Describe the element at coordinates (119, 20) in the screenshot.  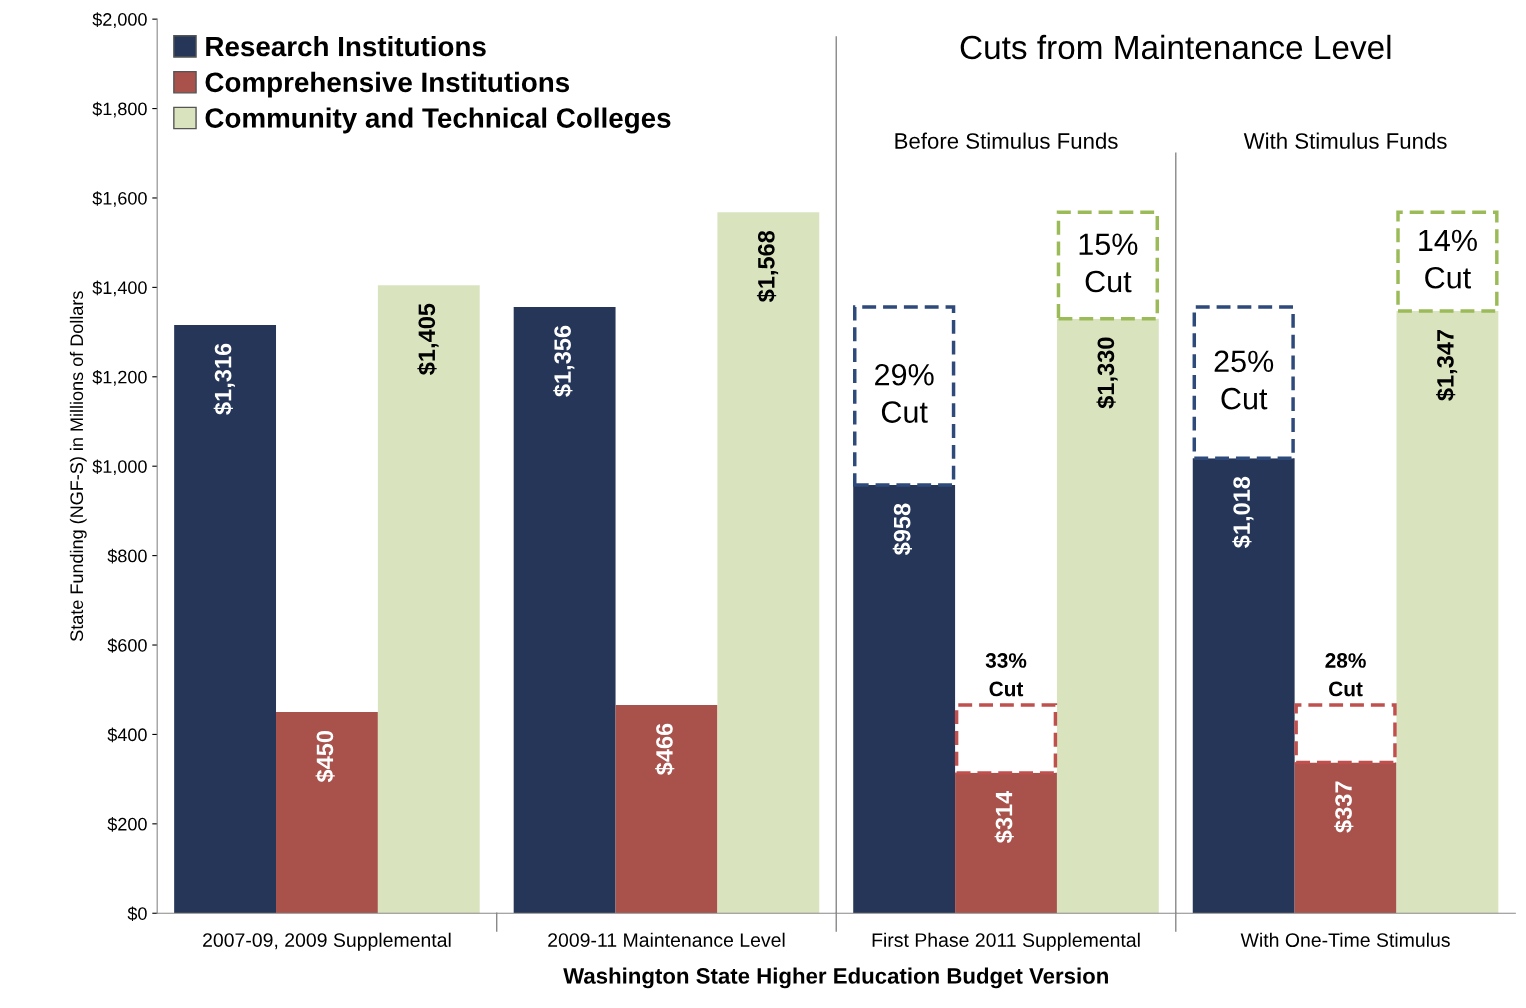
I see `y-tick-label: $2,000` at that location.